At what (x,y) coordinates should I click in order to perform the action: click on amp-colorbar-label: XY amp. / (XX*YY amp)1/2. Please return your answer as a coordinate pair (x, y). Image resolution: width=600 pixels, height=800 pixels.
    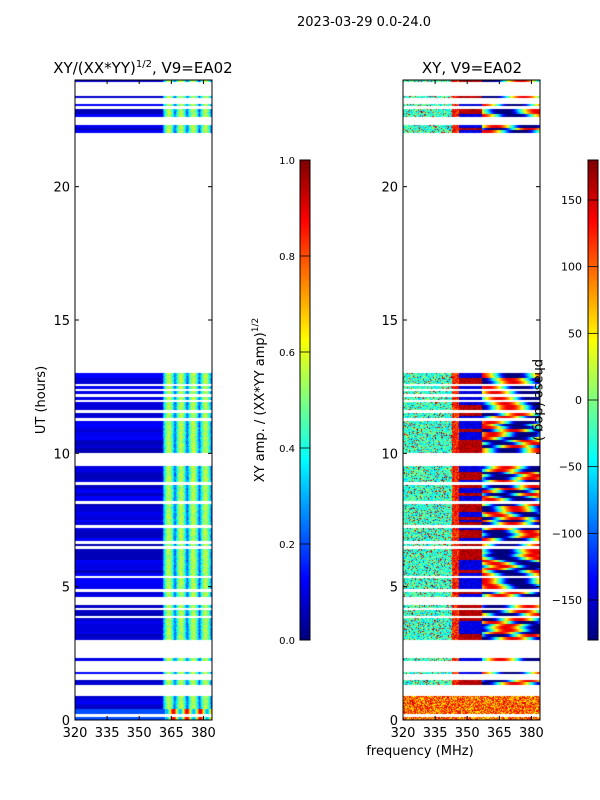
    Looking at the image, I should click on (259, 400).